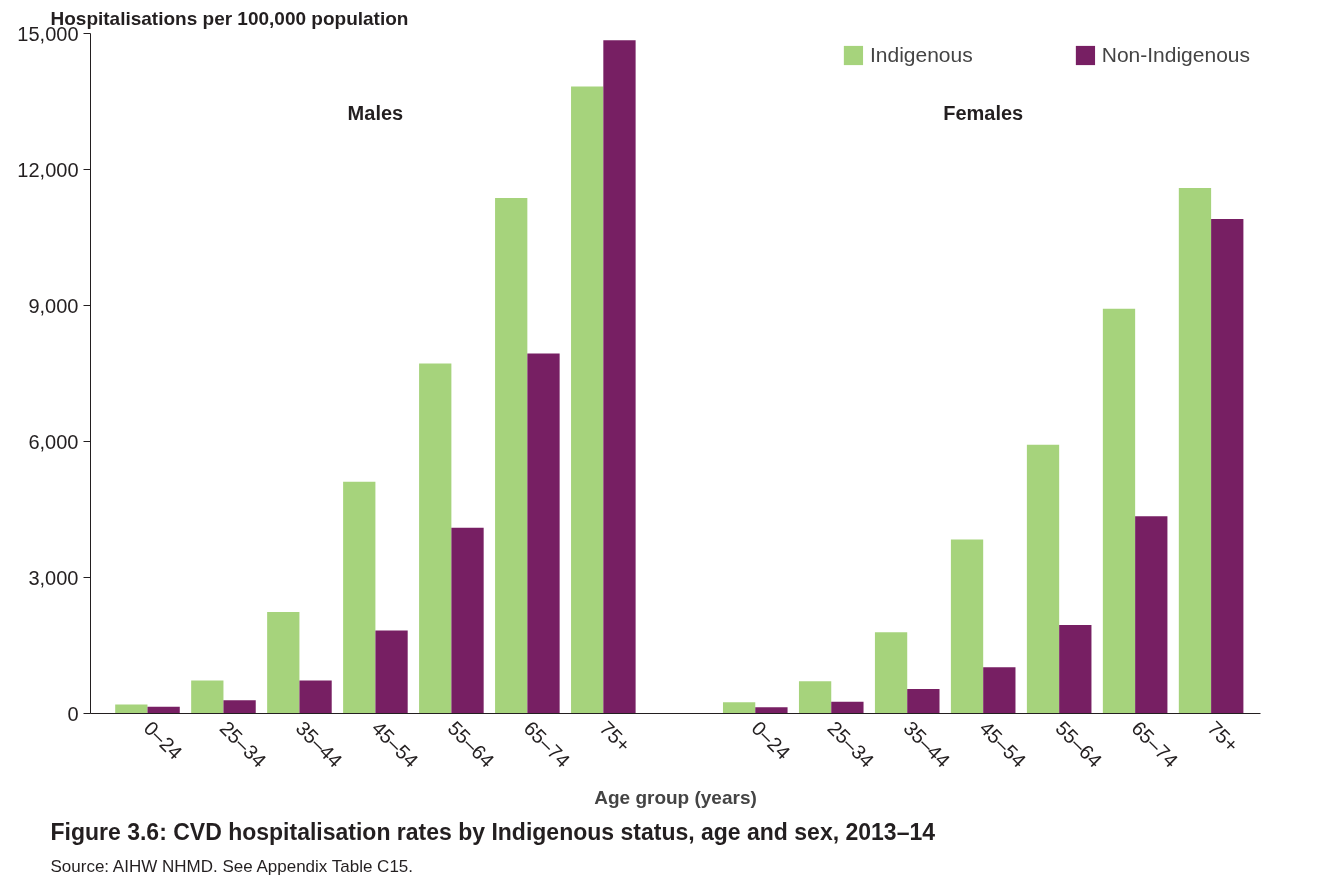  What do you see at coordinates (53, 441) in the screenshot?
I see `y-tick-label: 6,000` at bounding box center [53, 441].